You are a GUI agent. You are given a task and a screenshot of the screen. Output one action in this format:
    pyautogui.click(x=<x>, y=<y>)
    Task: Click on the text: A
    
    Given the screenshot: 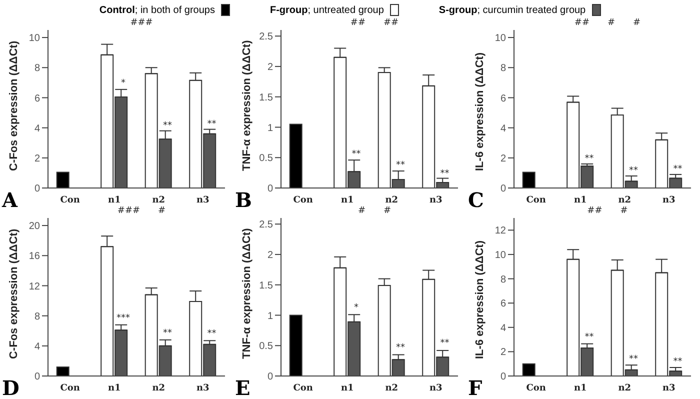 What is the action you would take?
    pyautogui.click(x=10, y=200)
    